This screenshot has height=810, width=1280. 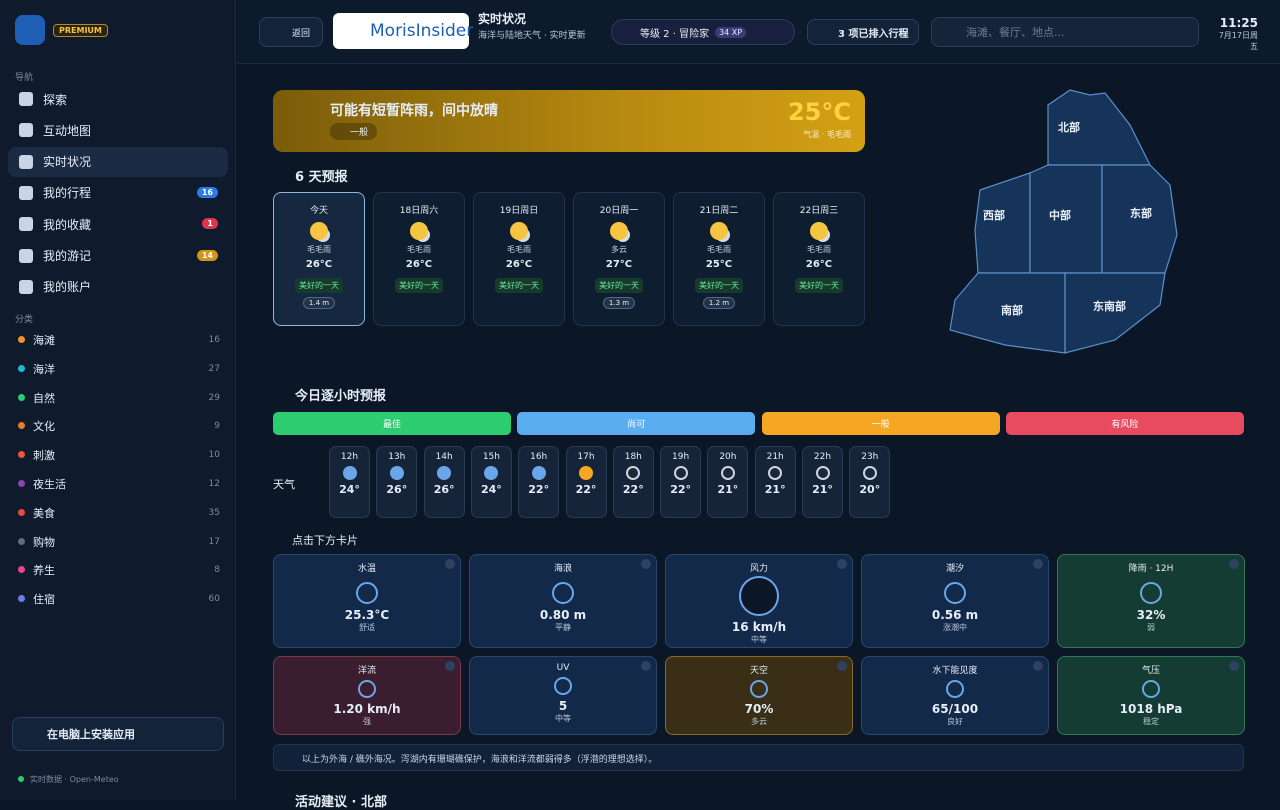 I want to click on category-label: 夜生活, so click(x=49, y=484).